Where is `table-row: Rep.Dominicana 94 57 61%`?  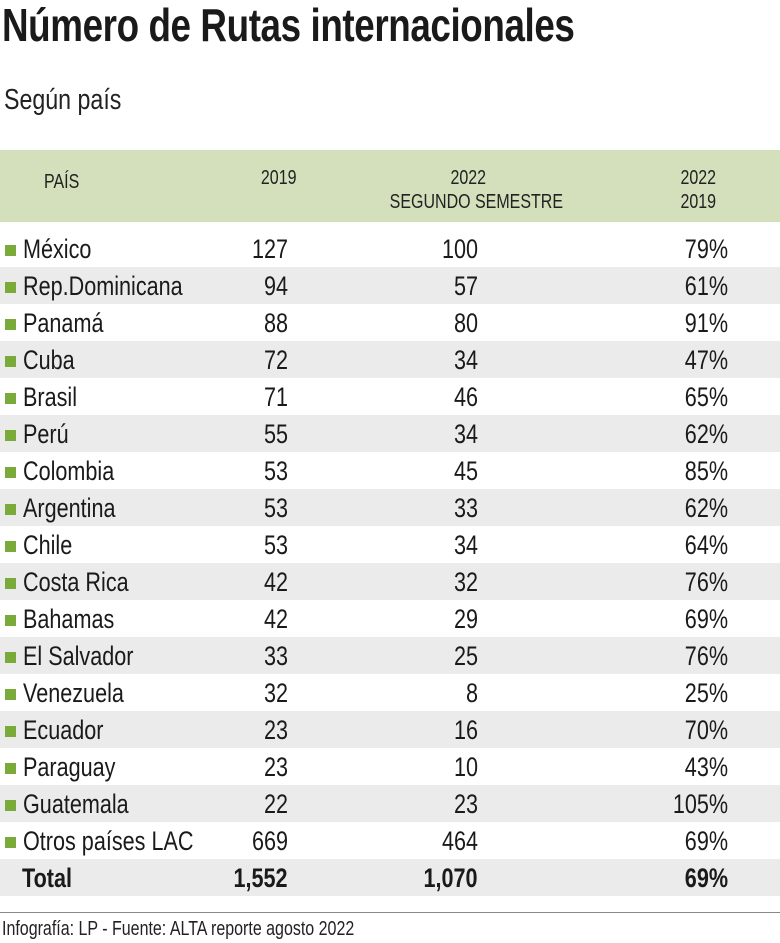
table-row: Rep.Dominicana 94 57 61% is located at coordinates (390, 285).